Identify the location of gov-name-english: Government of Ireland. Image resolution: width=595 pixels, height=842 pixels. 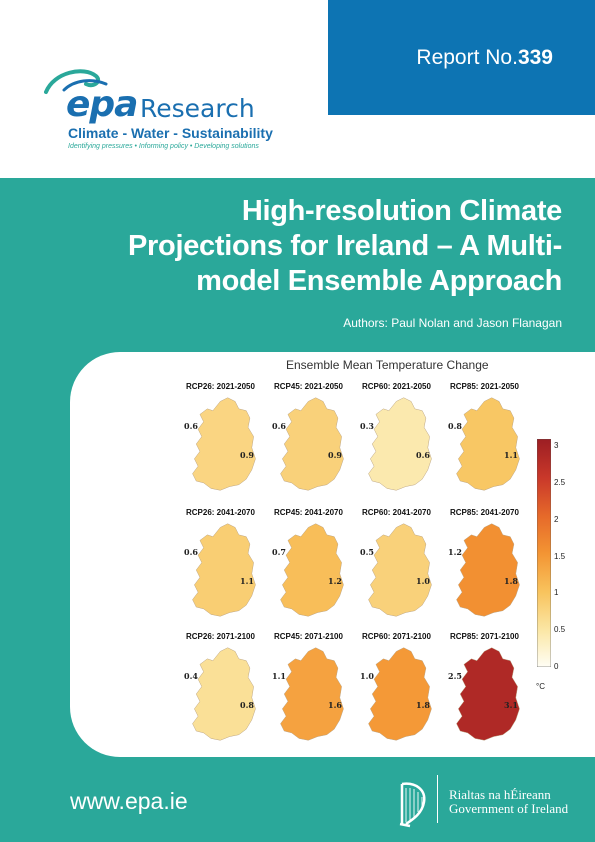
(509, 808).